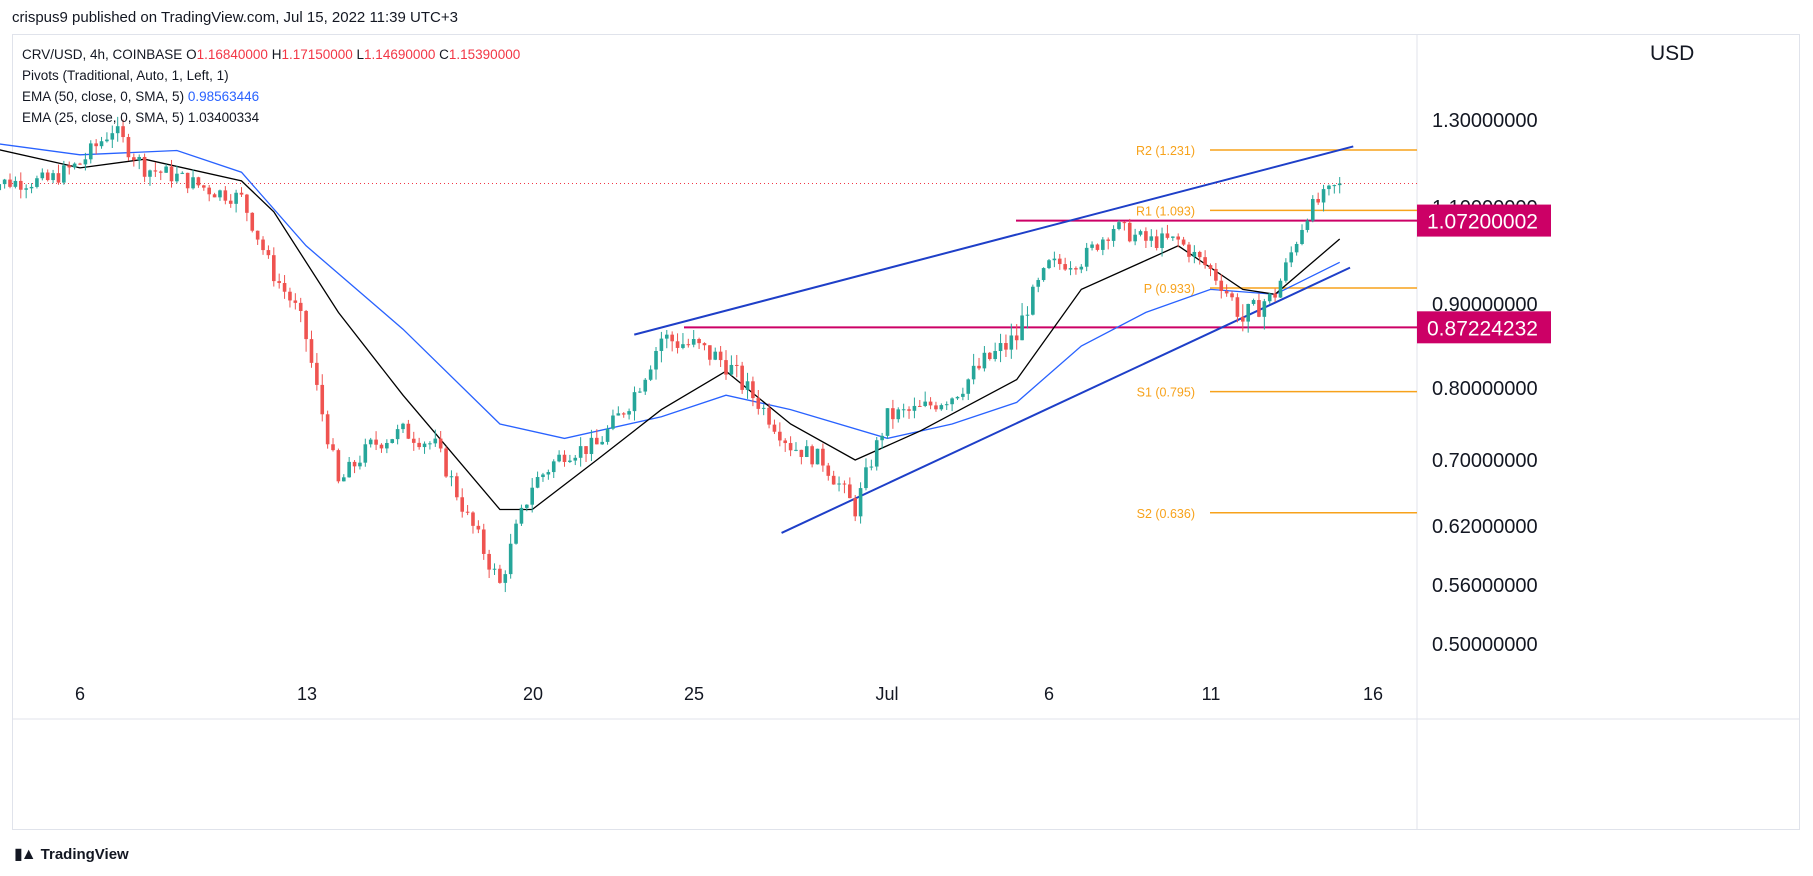  What do you see at coordinates (533, 694) in the screenshot?
I see `time-tick-label: 20` at bounding box center [533, 694].